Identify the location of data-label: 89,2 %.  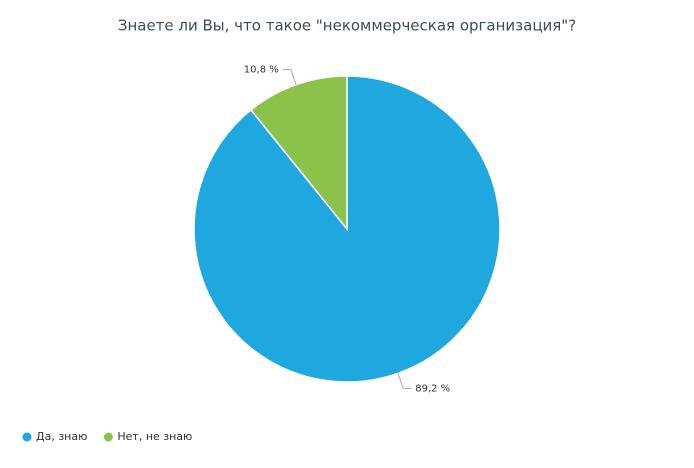
(432, 388).